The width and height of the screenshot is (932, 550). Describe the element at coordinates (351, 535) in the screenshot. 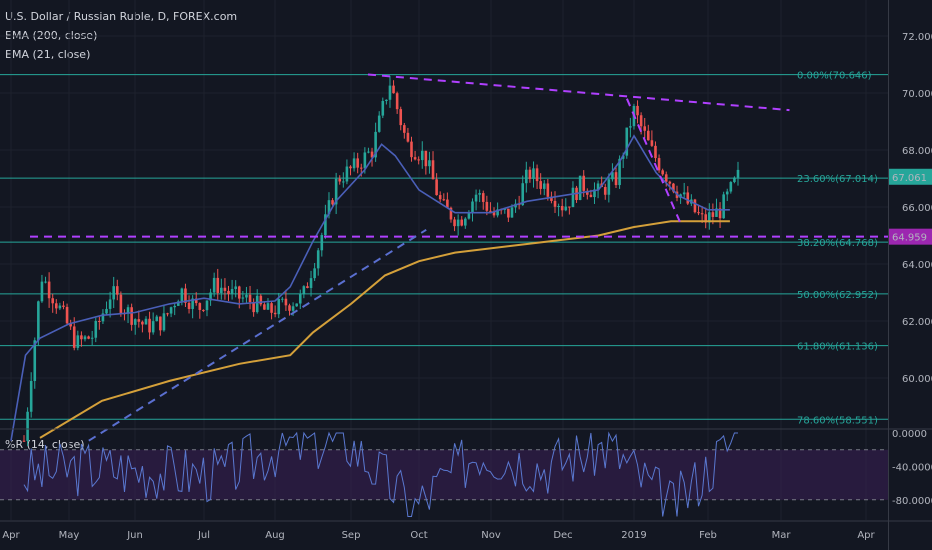

I see `time-tick-label: Sep` at that location.